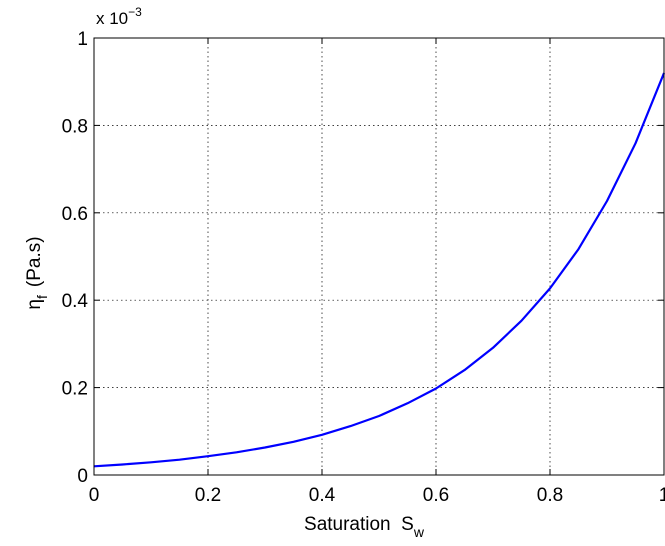 This screenshot has width=665, height=546. What do you see at coordinates (550, 495) in the screenshot?
I see `x-tick-label: 0.8` at bounding box center [550, 495].